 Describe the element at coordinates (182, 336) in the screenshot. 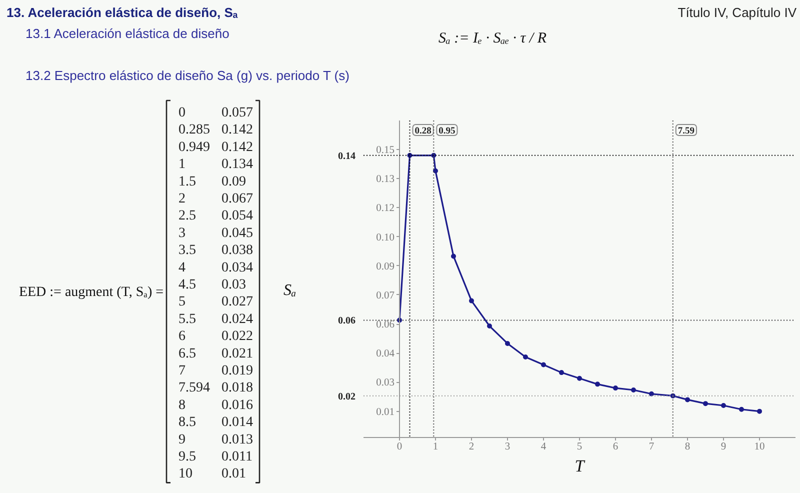

I see `text: 6` at that location.